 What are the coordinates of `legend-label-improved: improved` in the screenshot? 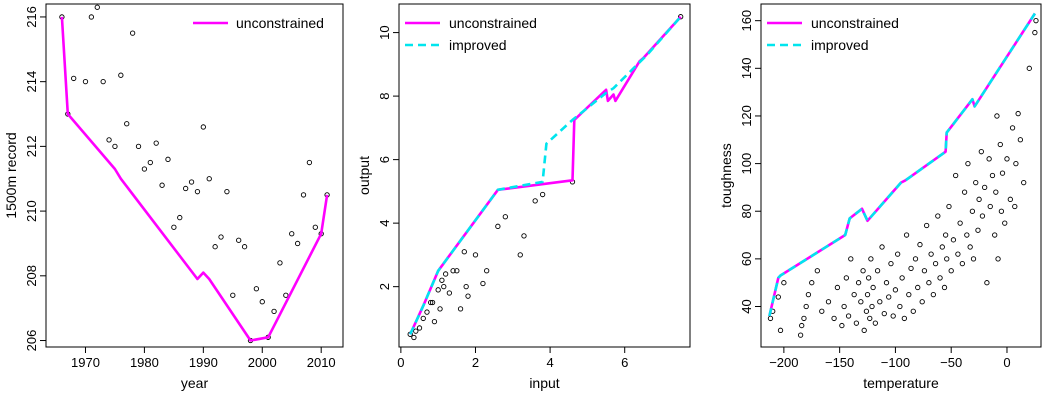 It's located at (478, 45).